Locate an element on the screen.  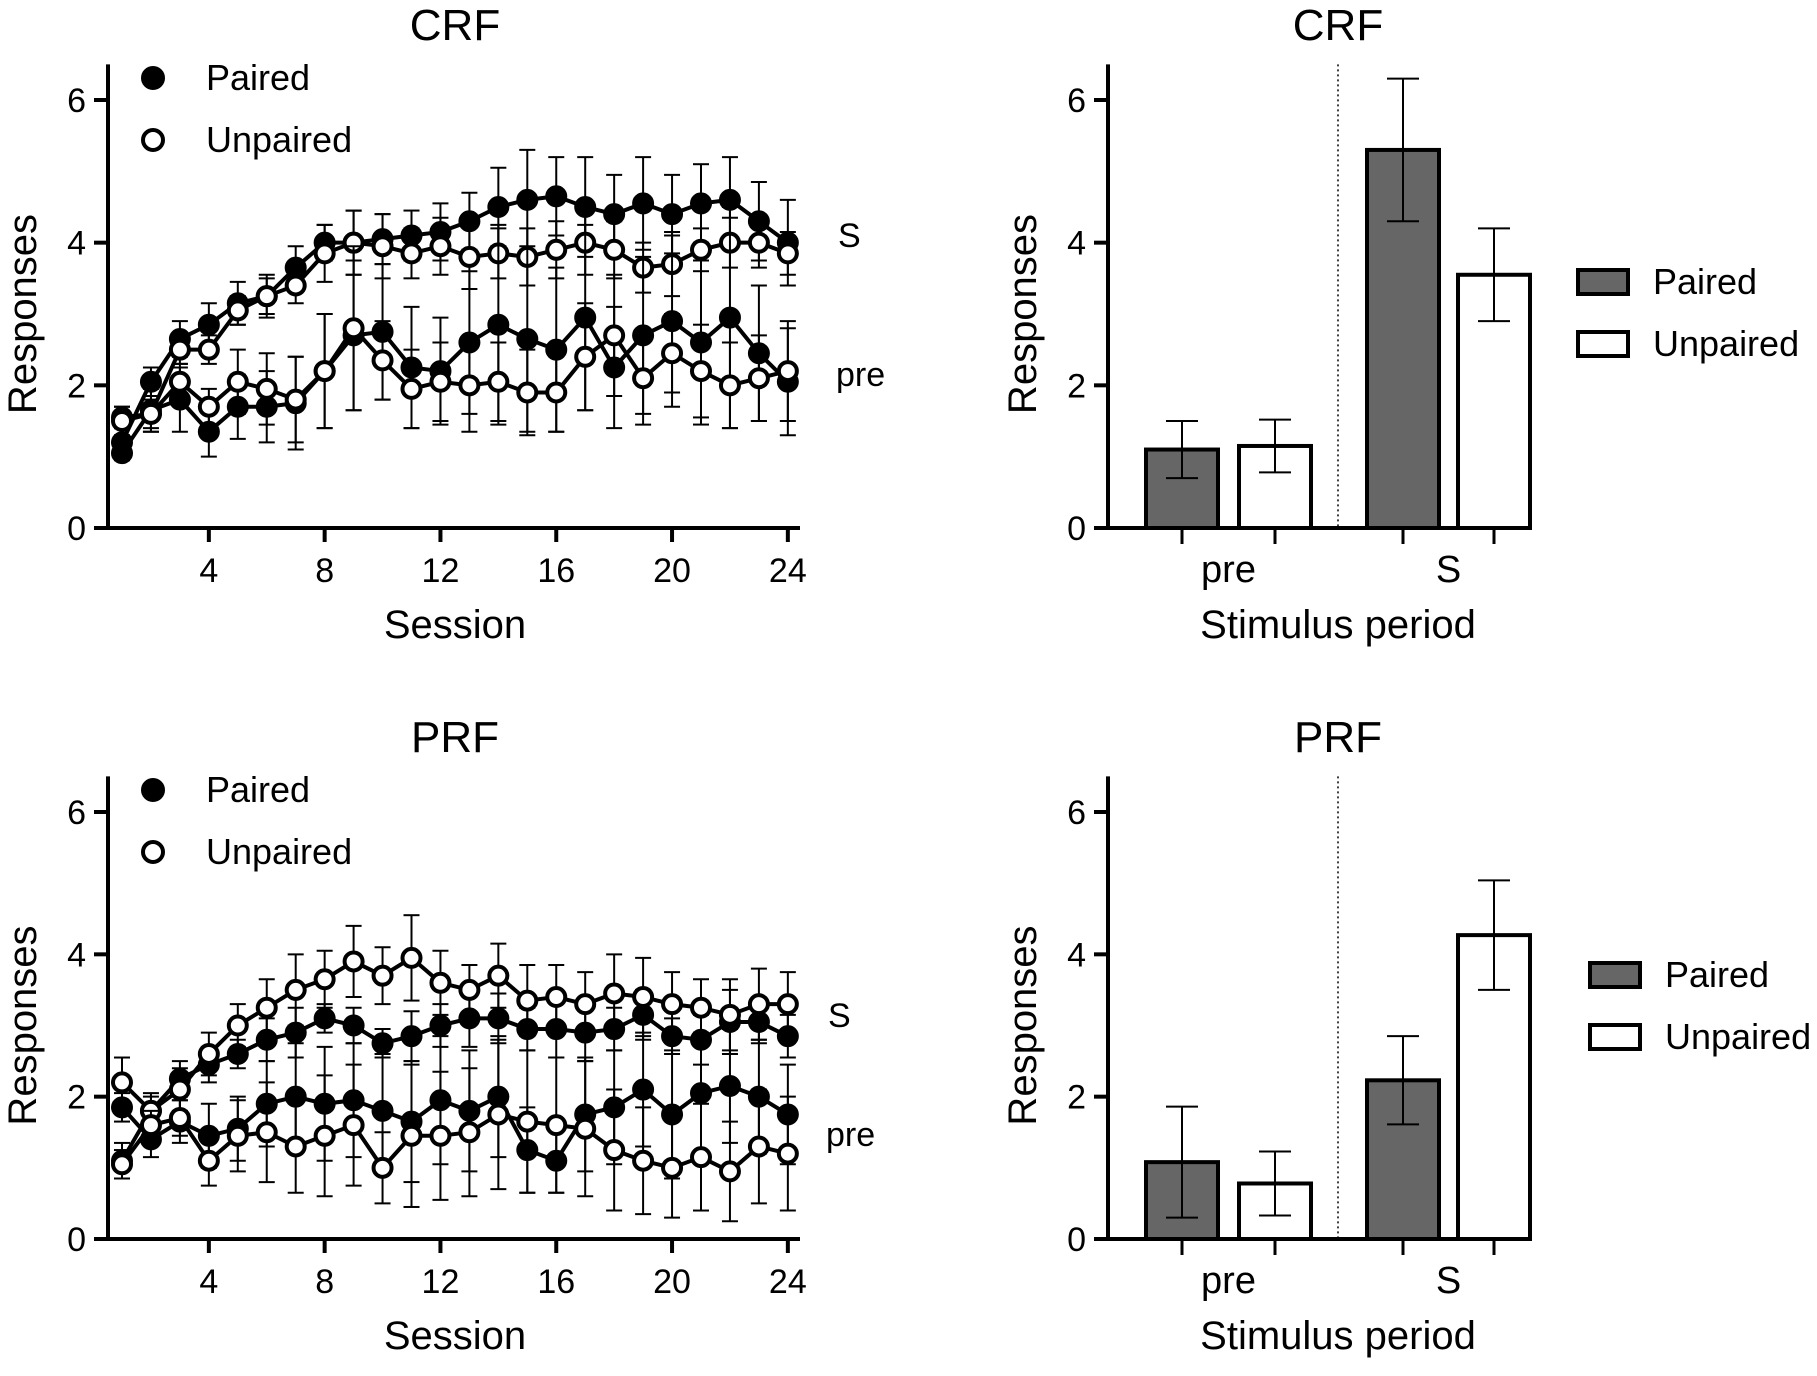
y-axis-label: Responses is located at coordinates (1023, 314).